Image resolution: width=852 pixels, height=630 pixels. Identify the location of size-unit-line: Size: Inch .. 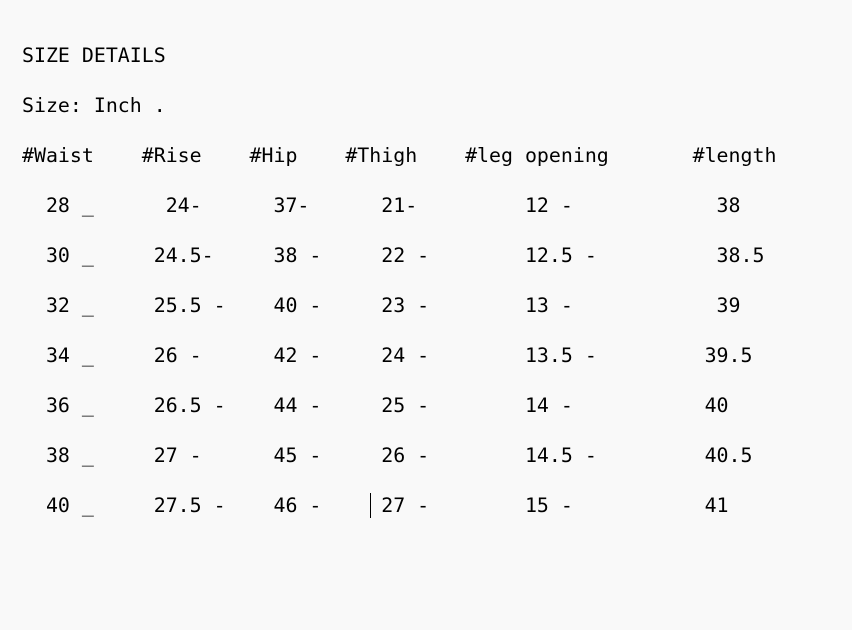
(94, 105).